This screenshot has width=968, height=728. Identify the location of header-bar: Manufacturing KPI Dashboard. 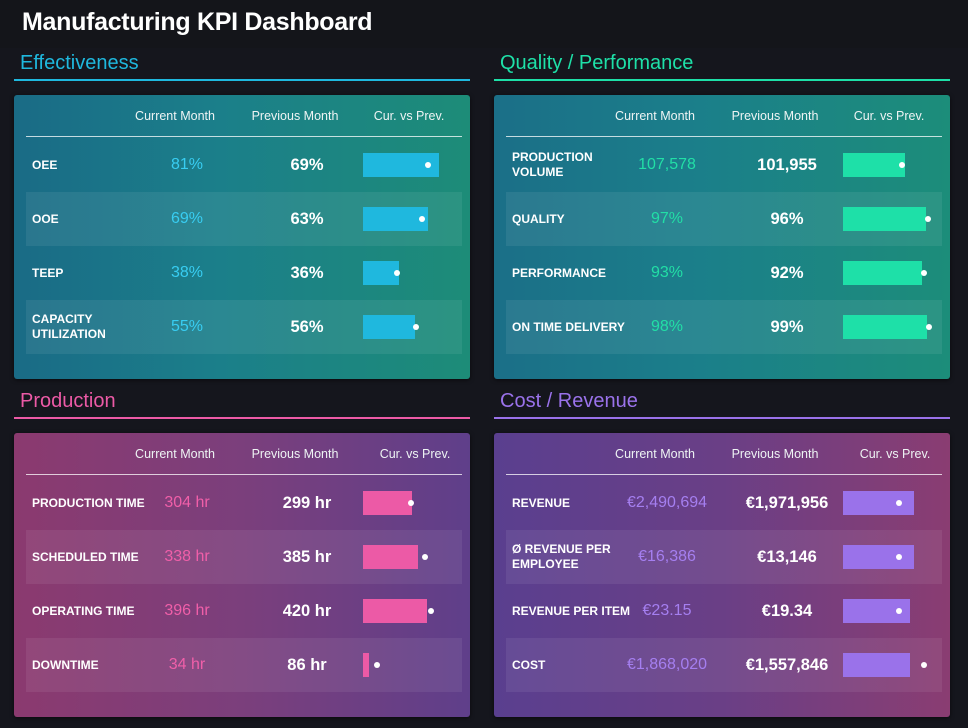
(484, 24).